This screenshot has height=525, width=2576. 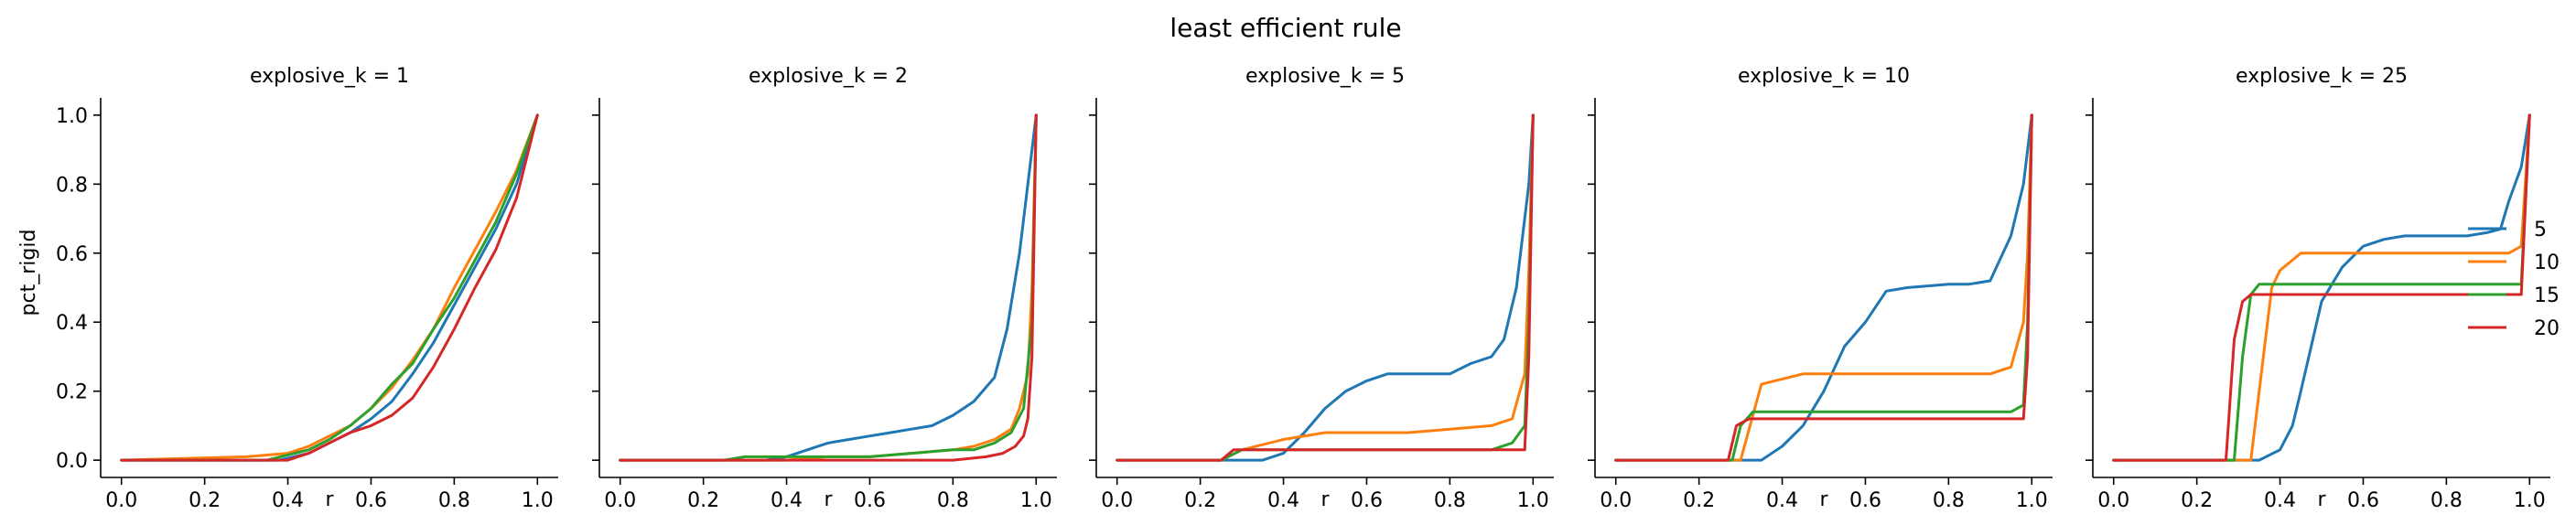 I want to click on panel-title: explosive_k = 10, so click(x=1824, y=76).